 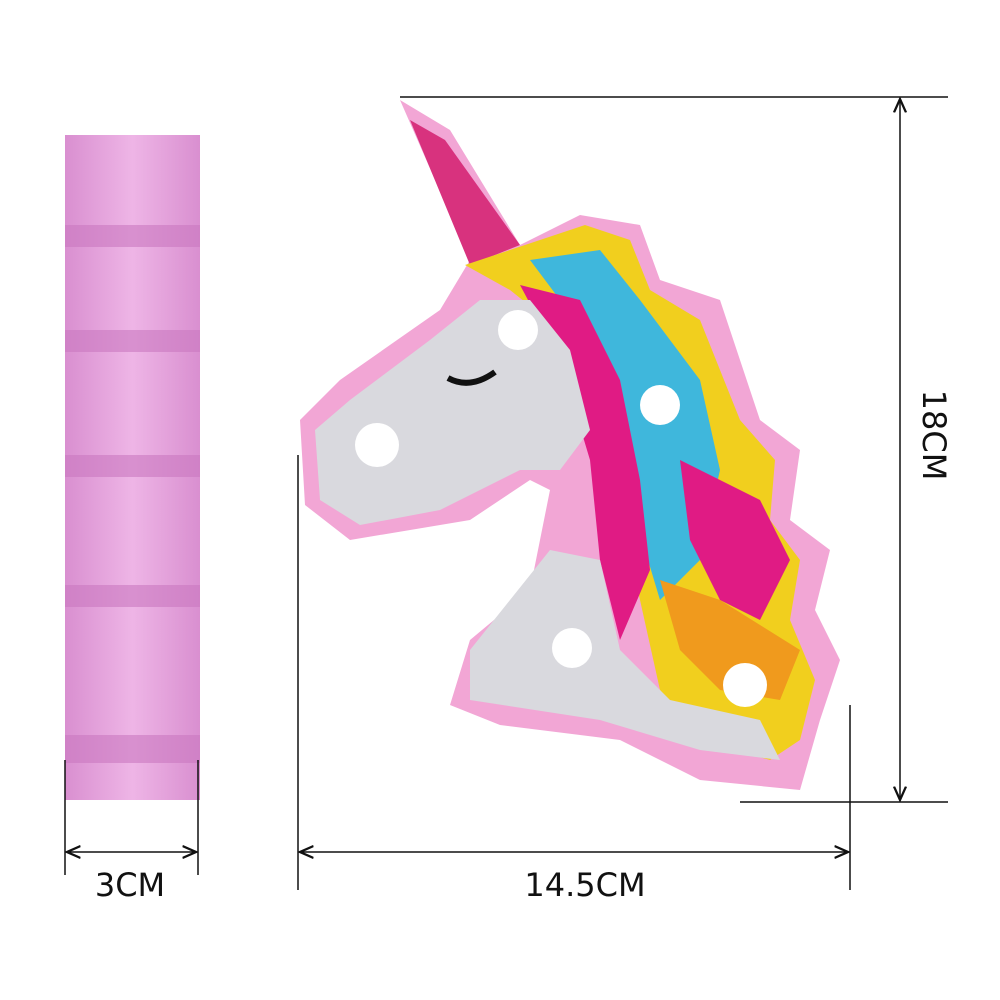 I want to click on height-label: 18CM, so click(x=934, y=435).